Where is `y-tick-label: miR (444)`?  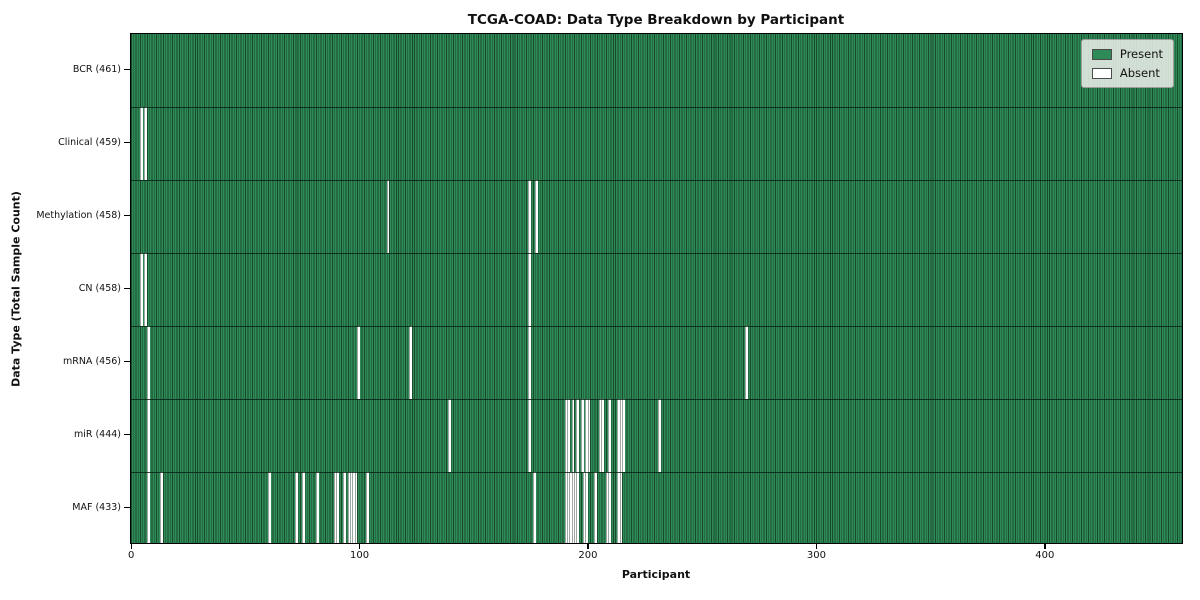
y-tick-label: miR (444) is located at coordinates (97, 434).